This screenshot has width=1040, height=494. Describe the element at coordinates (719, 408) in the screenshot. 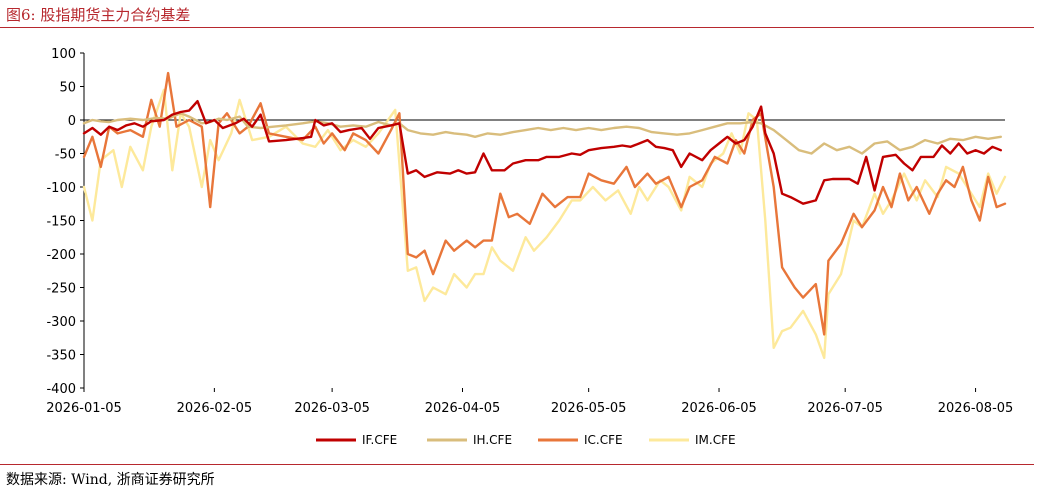

I see `x-tick-label: 2026-06-05` at that location.